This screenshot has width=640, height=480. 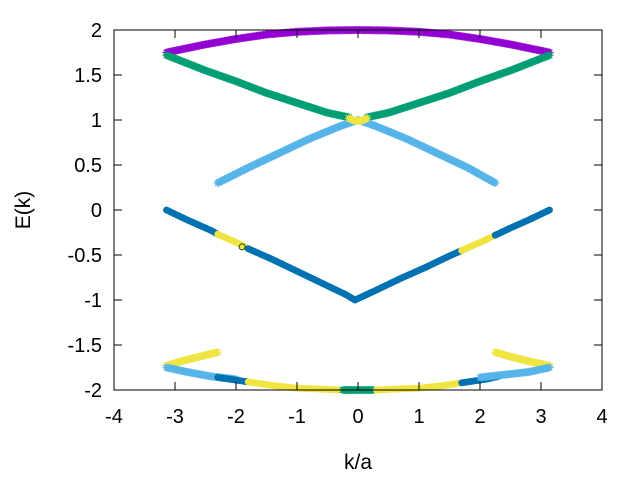 I want to click on y-tick-label: 2, so click(x=96, y=31).